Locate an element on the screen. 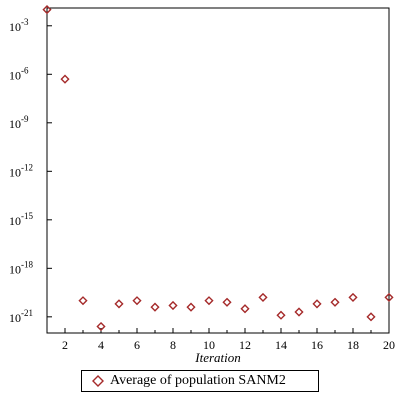 This screenshot has height=405, width=400. x-tick-label: 12 is located at coordinates (245, 345).